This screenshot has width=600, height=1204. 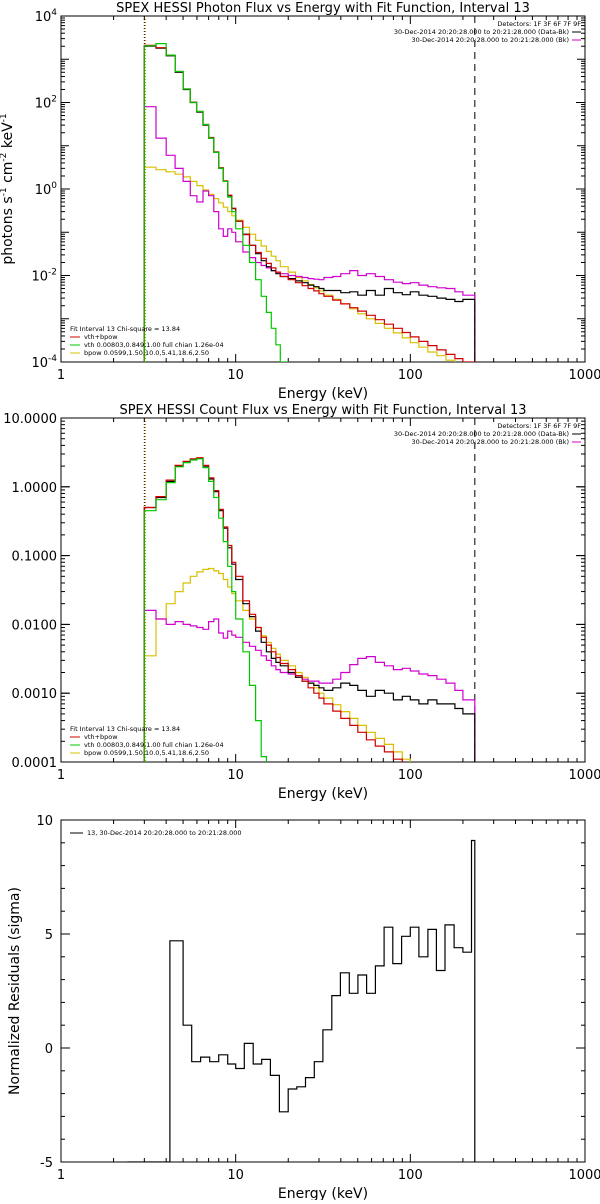 I want to click on y-tick-label: 10⁰, so click(x=46, y=189).